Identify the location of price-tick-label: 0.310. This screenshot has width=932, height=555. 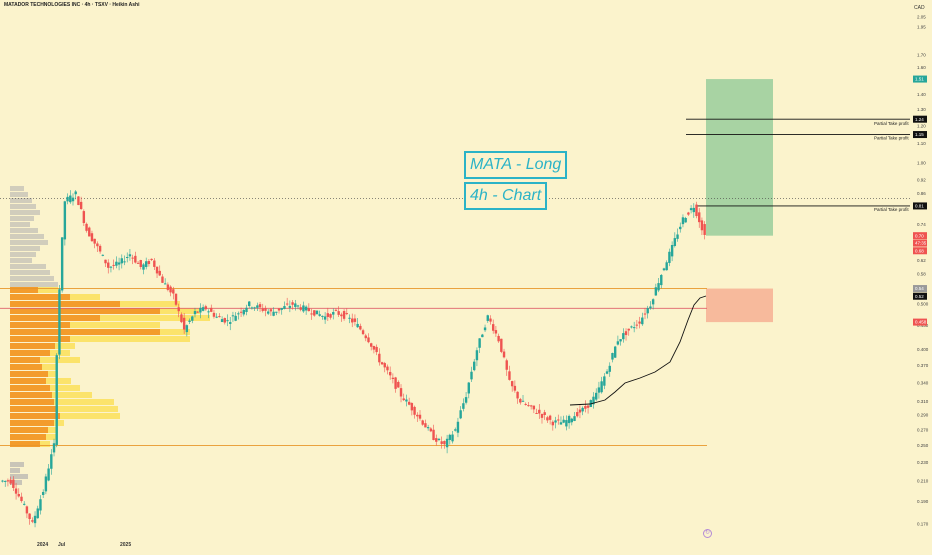
(923, 401).